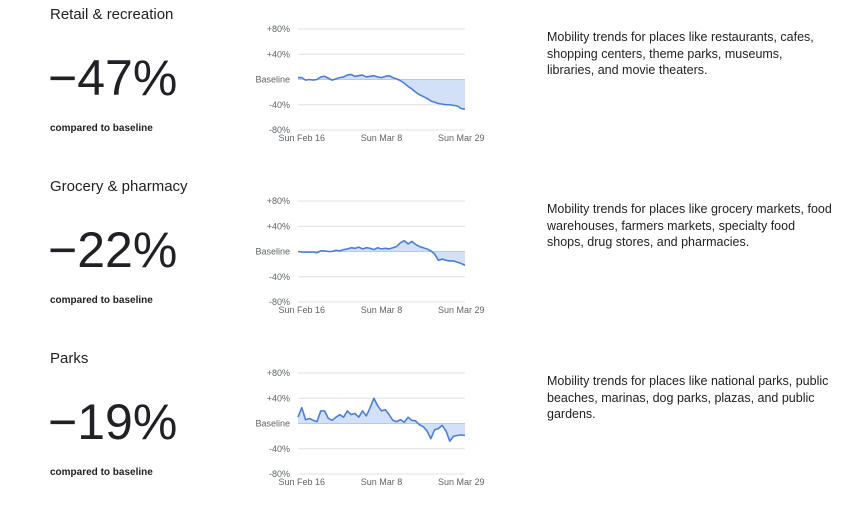  What do you see at coordinates (113, 250) in the screenshot?
I see `percent-change: −22%` at bounding box center [113, 250].